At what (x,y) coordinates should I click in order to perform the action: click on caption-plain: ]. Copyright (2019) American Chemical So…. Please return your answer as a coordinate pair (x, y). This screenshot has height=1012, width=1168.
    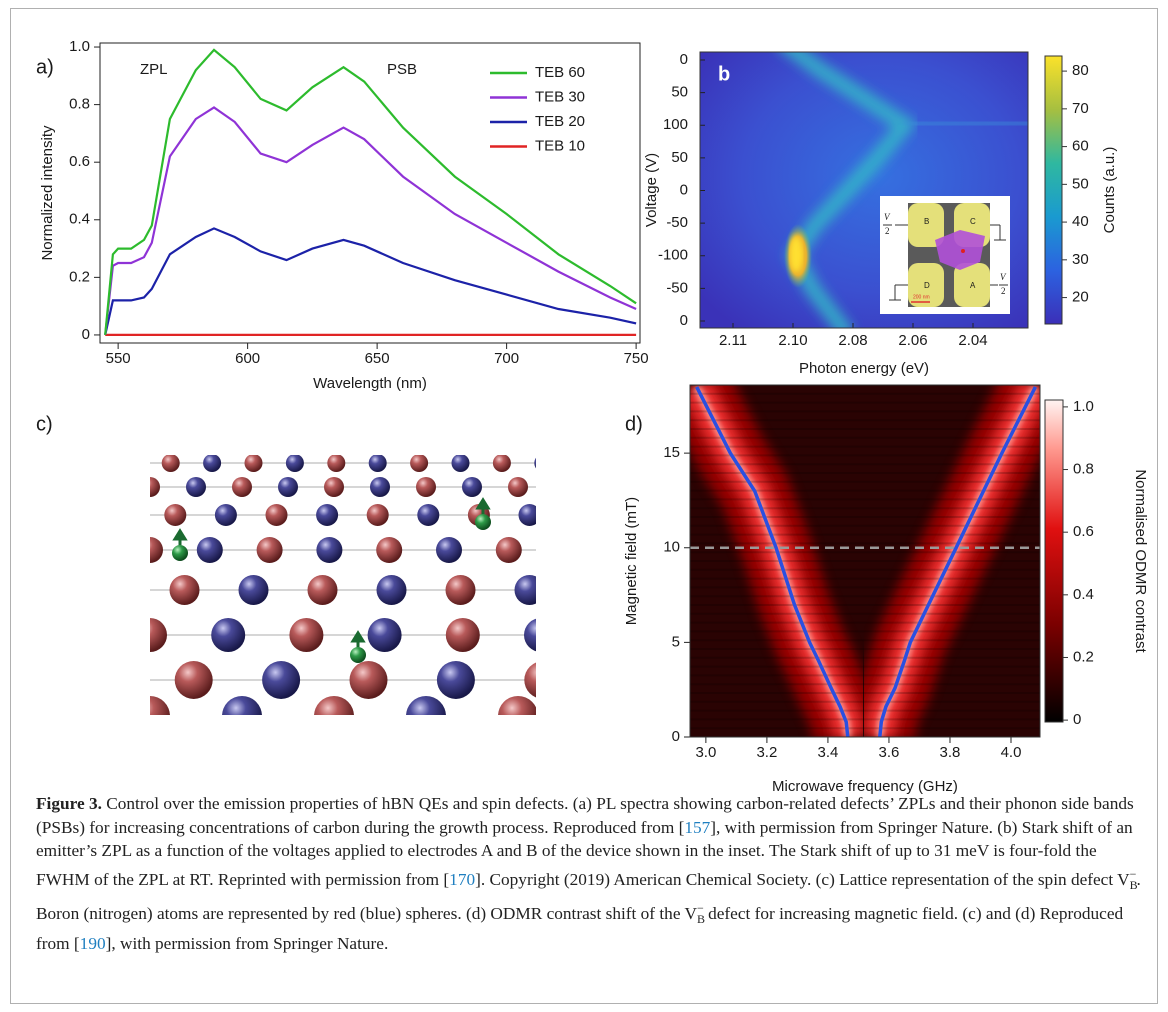
    Looking at the image, I should click on (802, 879).